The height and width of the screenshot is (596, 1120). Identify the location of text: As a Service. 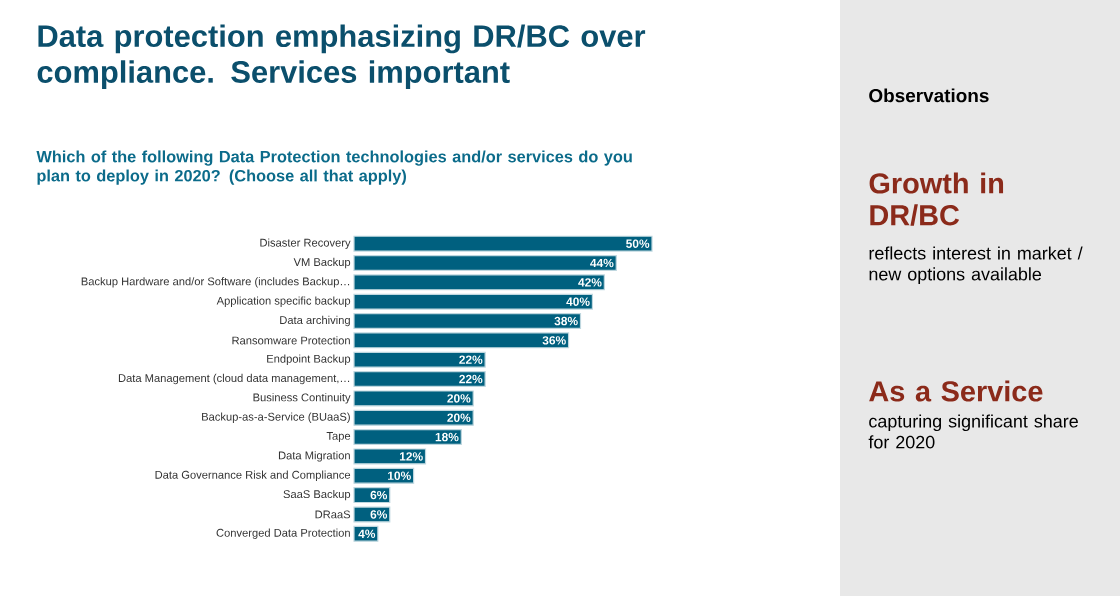
(956, 391).